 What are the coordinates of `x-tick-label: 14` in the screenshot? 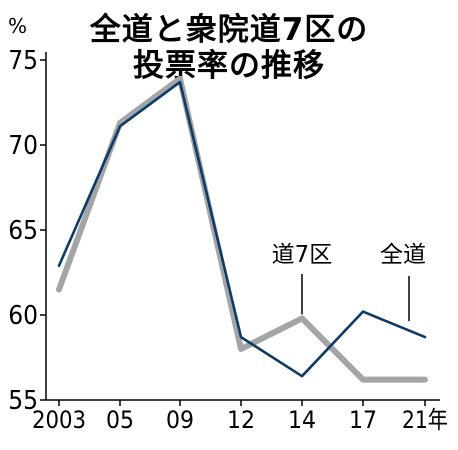 It's located at (302, 420).